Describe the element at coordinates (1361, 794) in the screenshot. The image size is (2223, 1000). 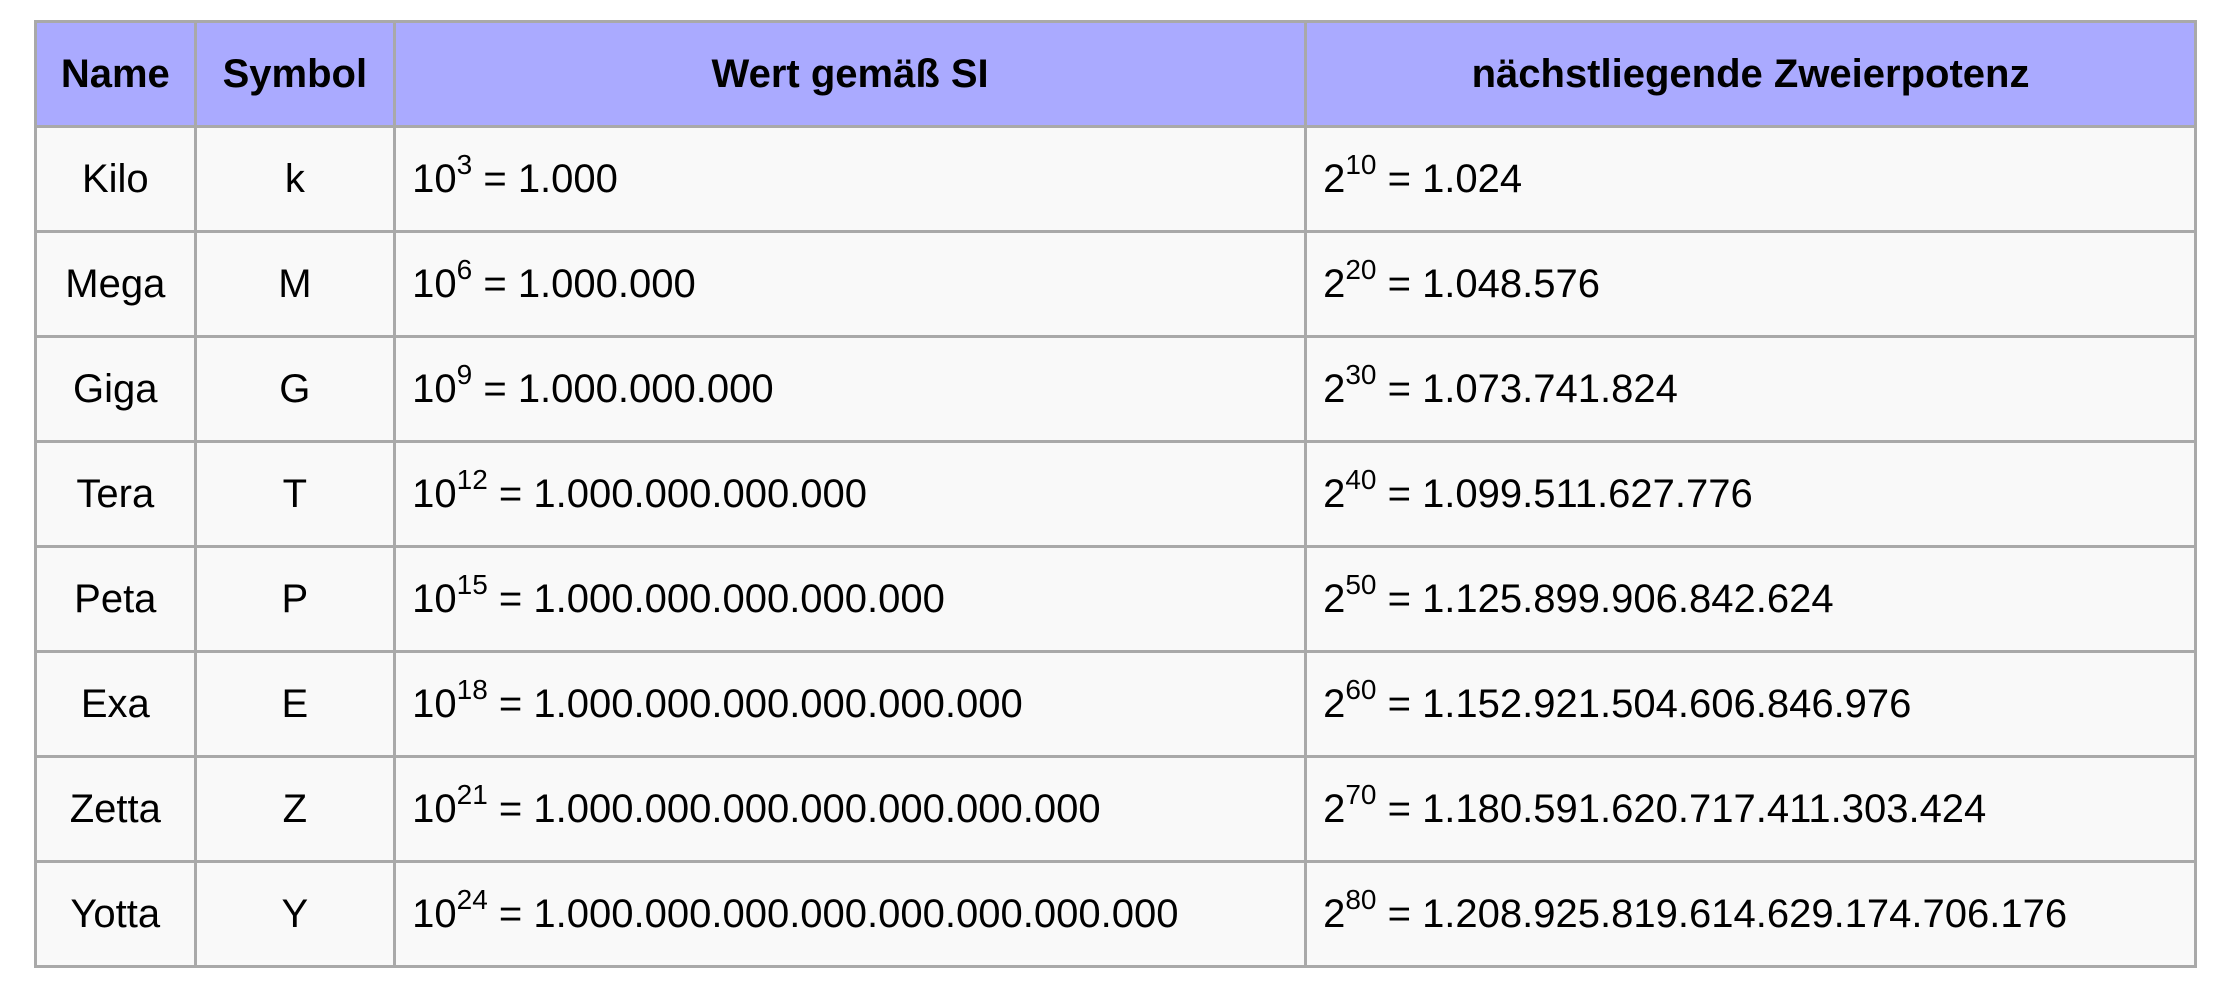
I see `binary-exponent: 70` at that location.